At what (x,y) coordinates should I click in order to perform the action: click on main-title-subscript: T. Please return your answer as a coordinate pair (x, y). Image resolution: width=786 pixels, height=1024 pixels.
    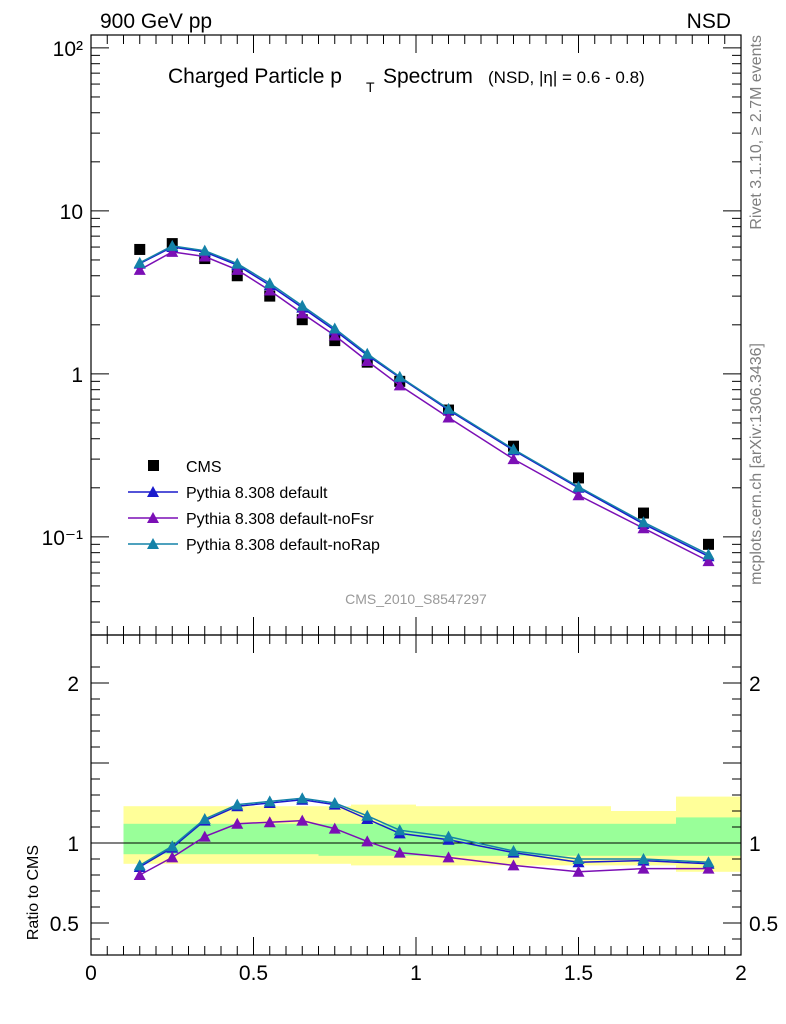
    Looking at the image, I should click on (370, 87).